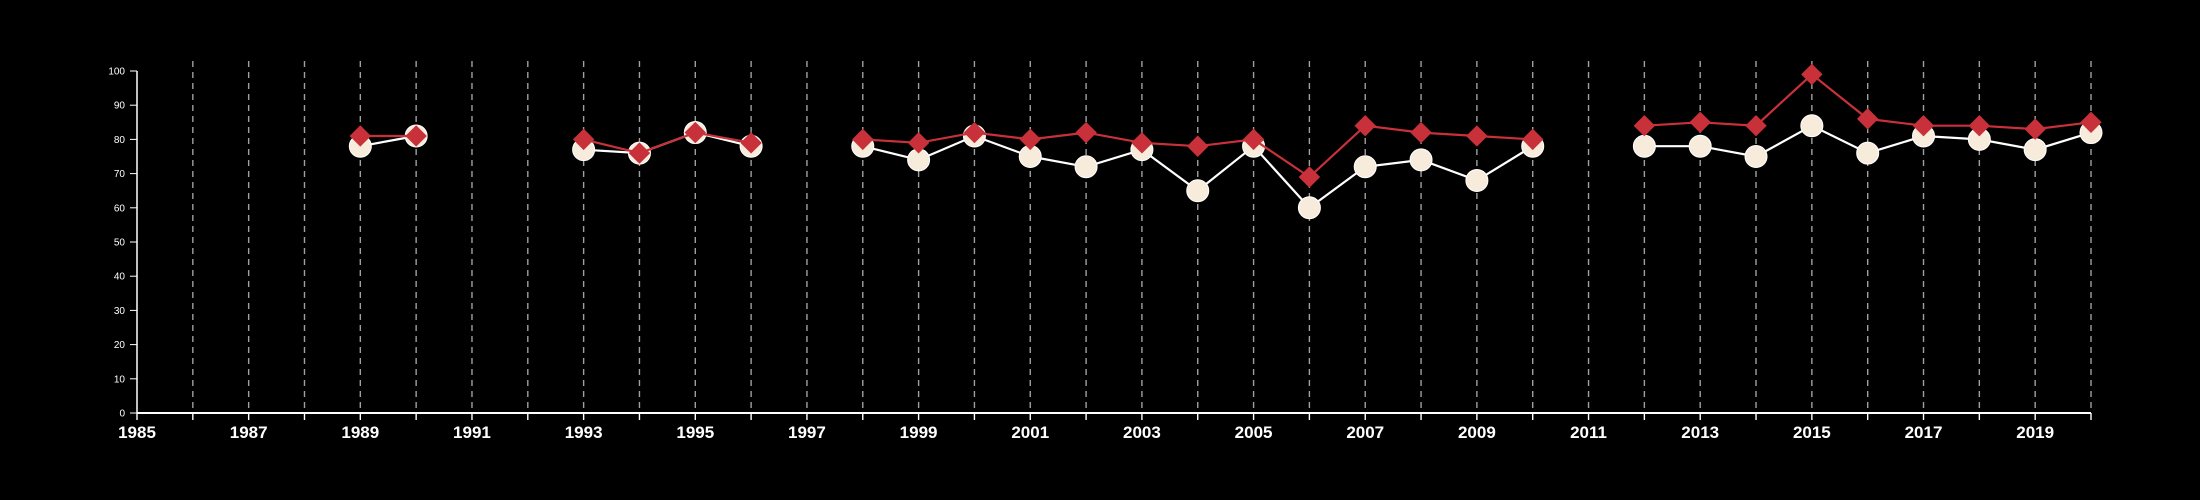  Describe the element at coordinates (1588, 432) in the screenshot. I see `x-tick-label: 2011` at that location.